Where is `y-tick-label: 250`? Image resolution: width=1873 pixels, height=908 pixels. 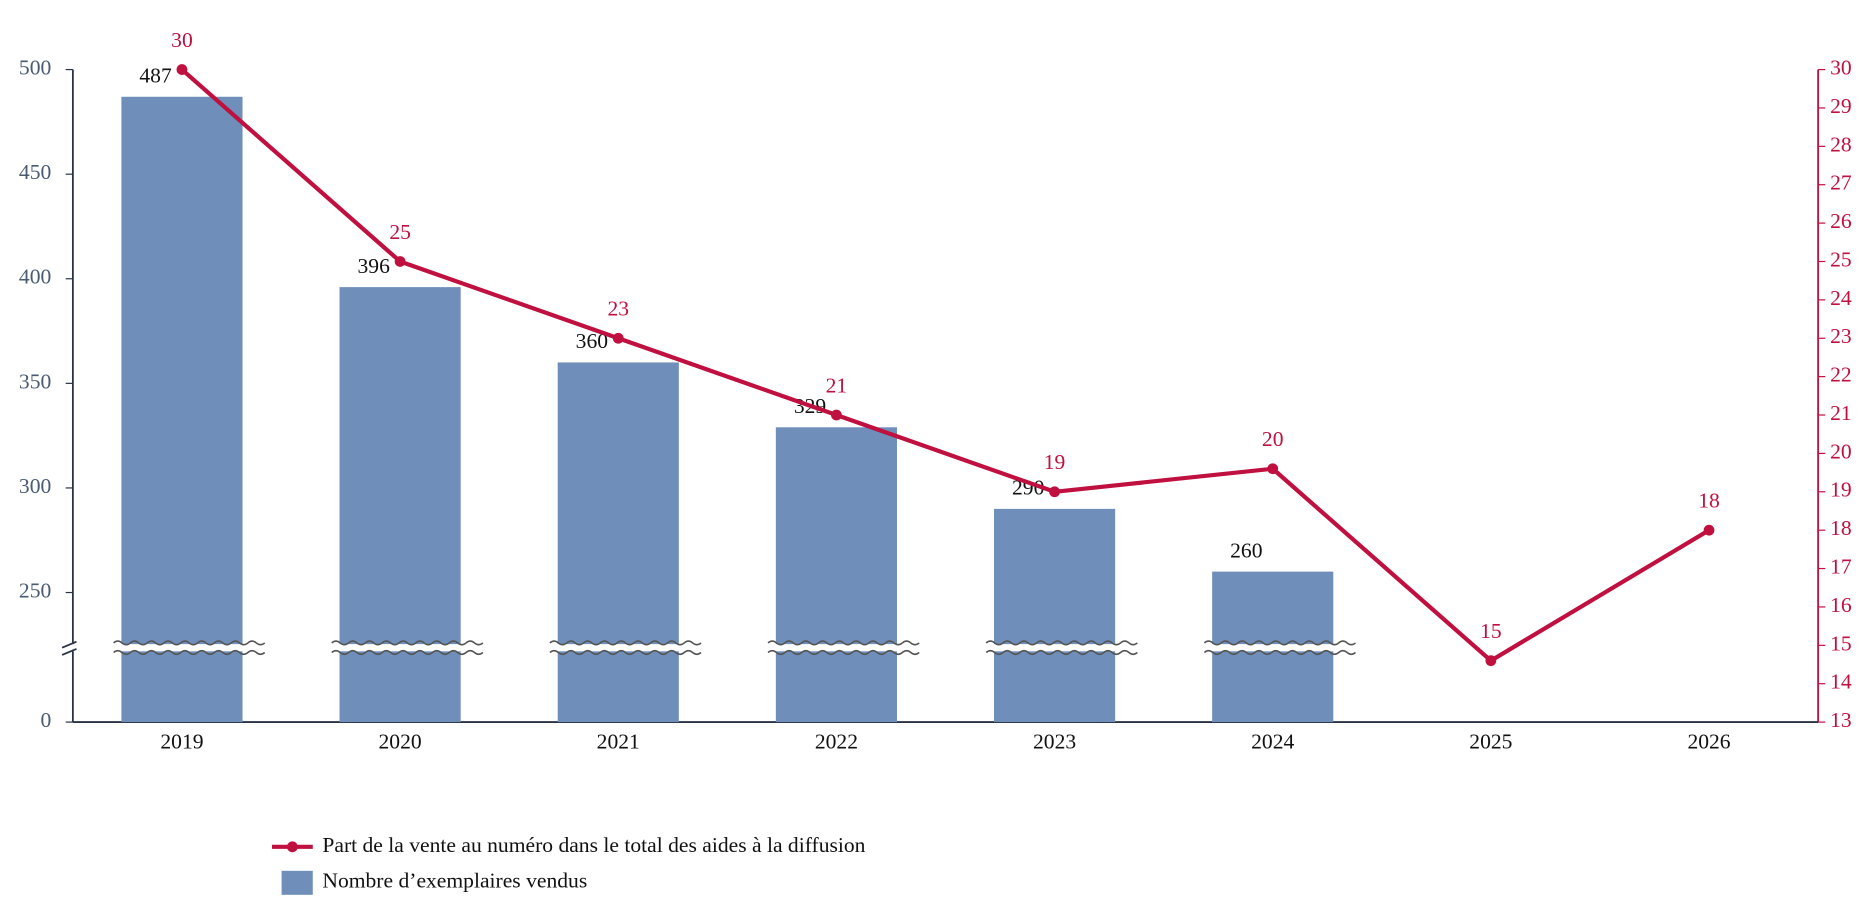 y-tick-label: 250 is located at coordinates (35, 590).